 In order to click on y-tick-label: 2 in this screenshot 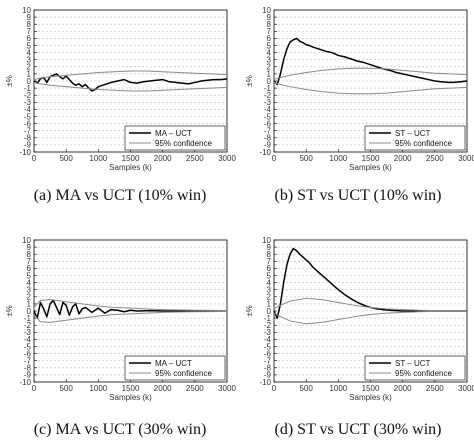, I will do `click(269, 297)`.